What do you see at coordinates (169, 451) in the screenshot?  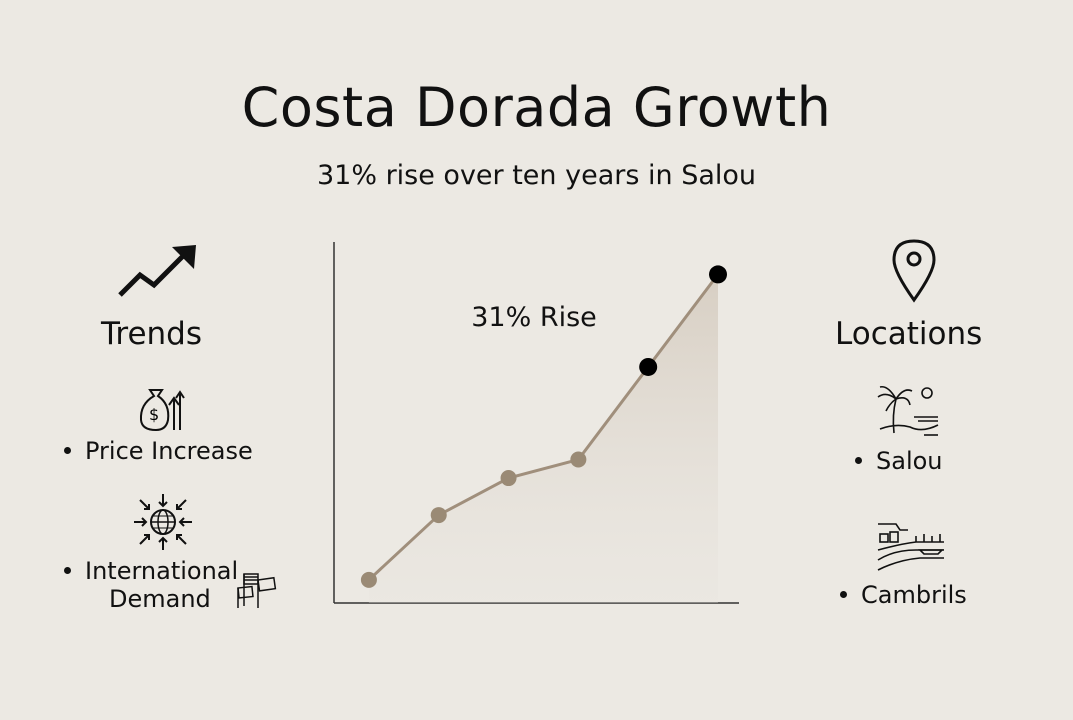 I see `trend-price-label: Price Increase` at bounding box center [169, 451].